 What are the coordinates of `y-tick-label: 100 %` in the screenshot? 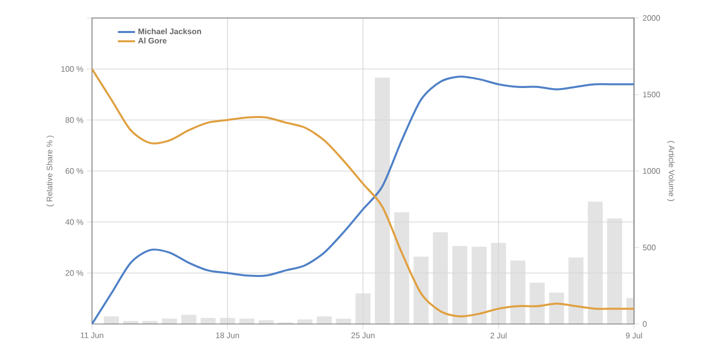 It's located at (72, 69).